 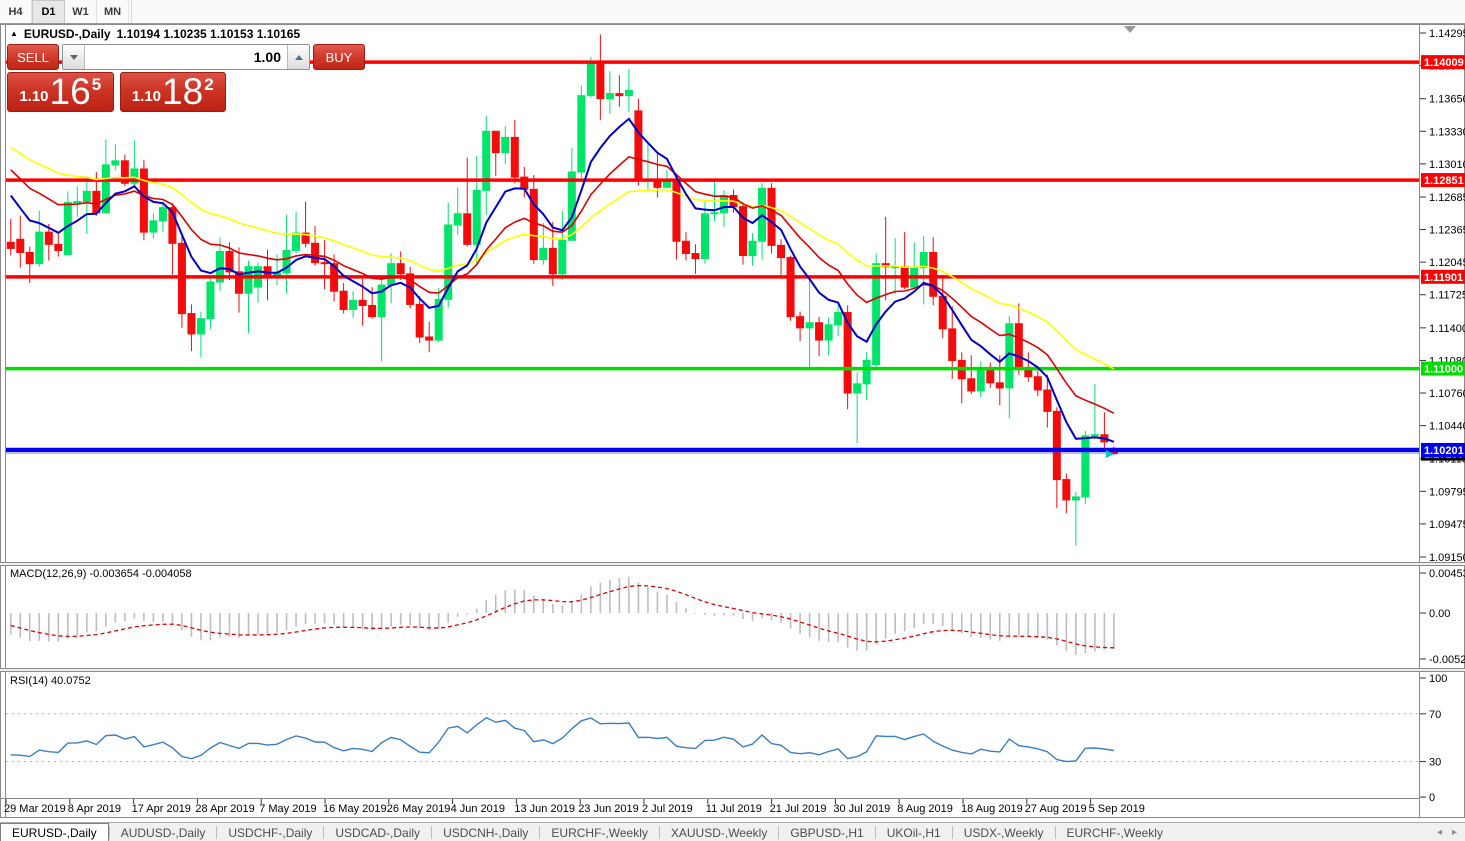 I want to click on tab-xauusd-weekly: XAUUSD-,Weekly, so click(x=719, y=832).